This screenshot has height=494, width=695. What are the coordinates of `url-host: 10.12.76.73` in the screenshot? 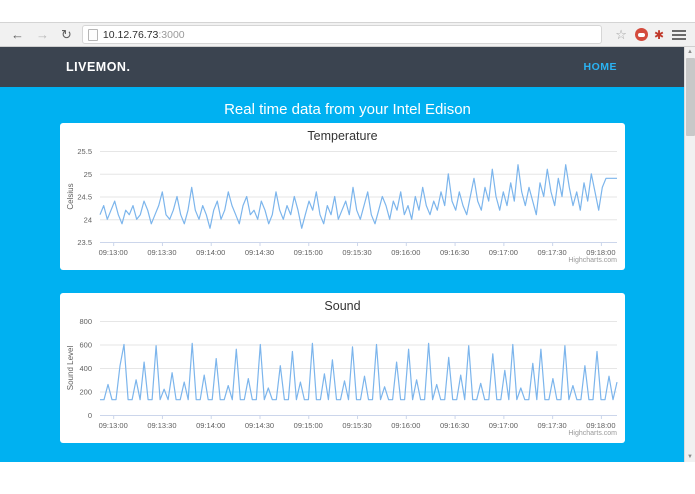 It's located at (130, 34).